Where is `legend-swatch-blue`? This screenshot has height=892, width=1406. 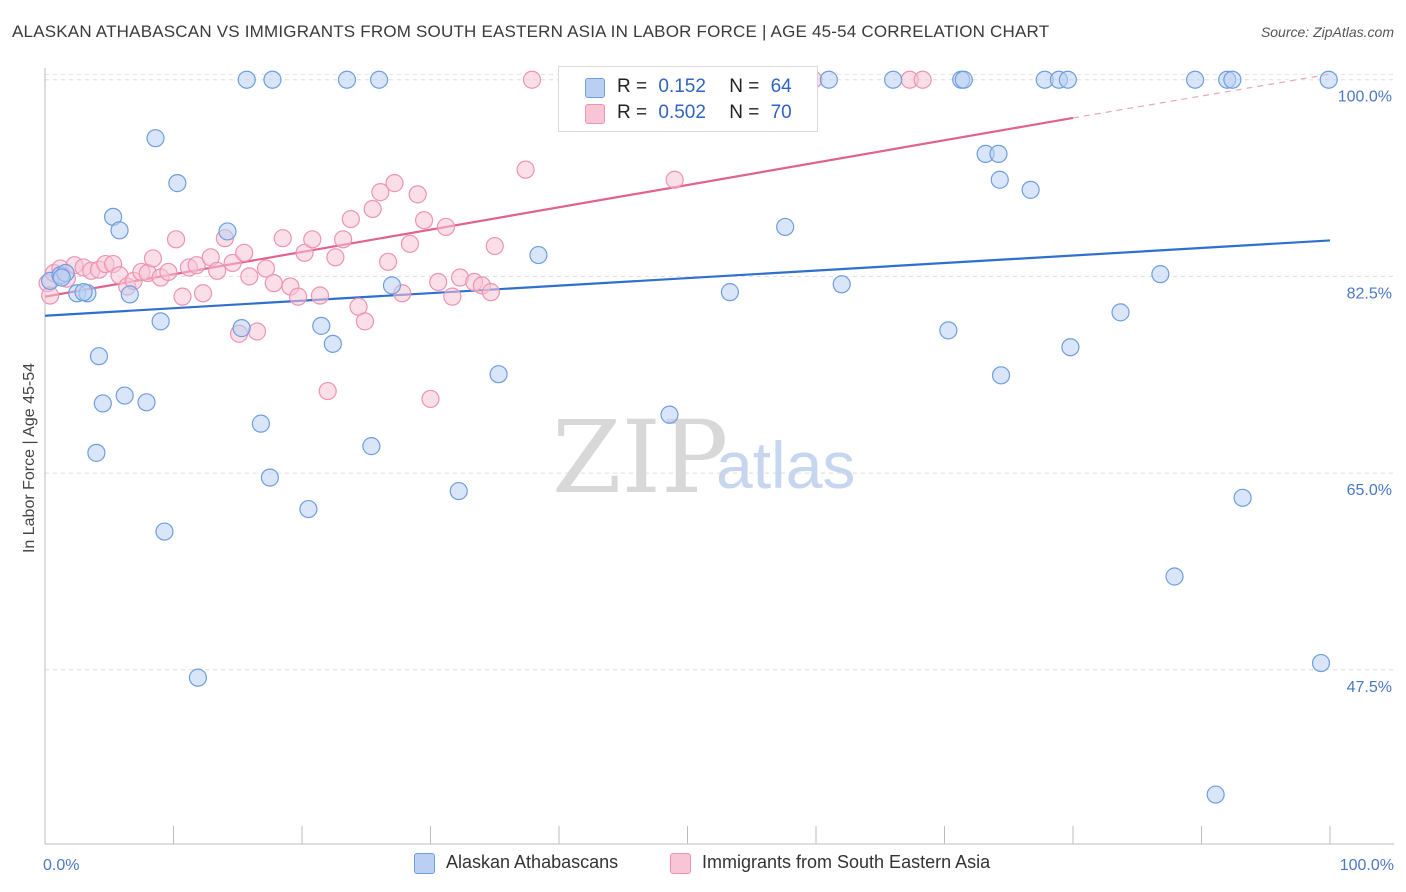 legend-swatch-blue is located at coordinates (424, 863).